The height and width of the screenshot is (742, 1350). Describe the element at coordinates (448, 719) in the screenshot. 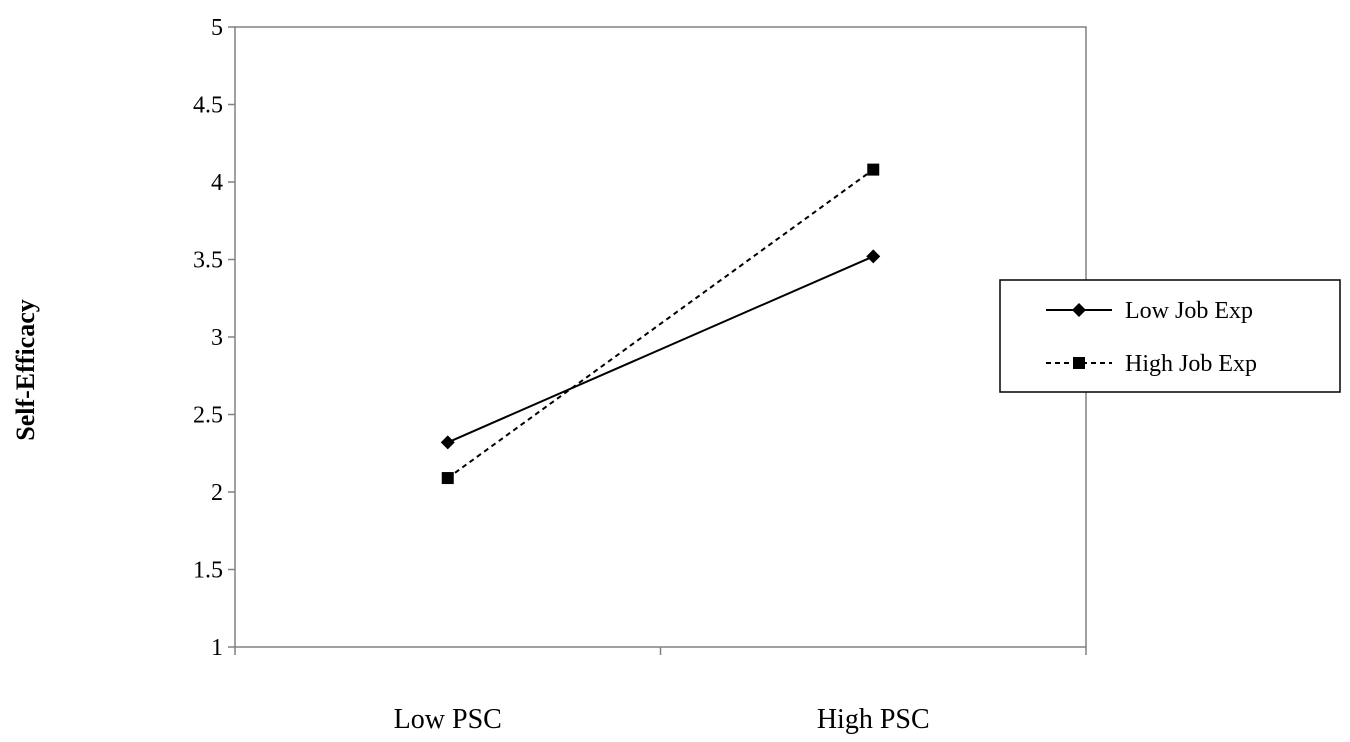

I see `x-tick-label: Low PSC` at that location.